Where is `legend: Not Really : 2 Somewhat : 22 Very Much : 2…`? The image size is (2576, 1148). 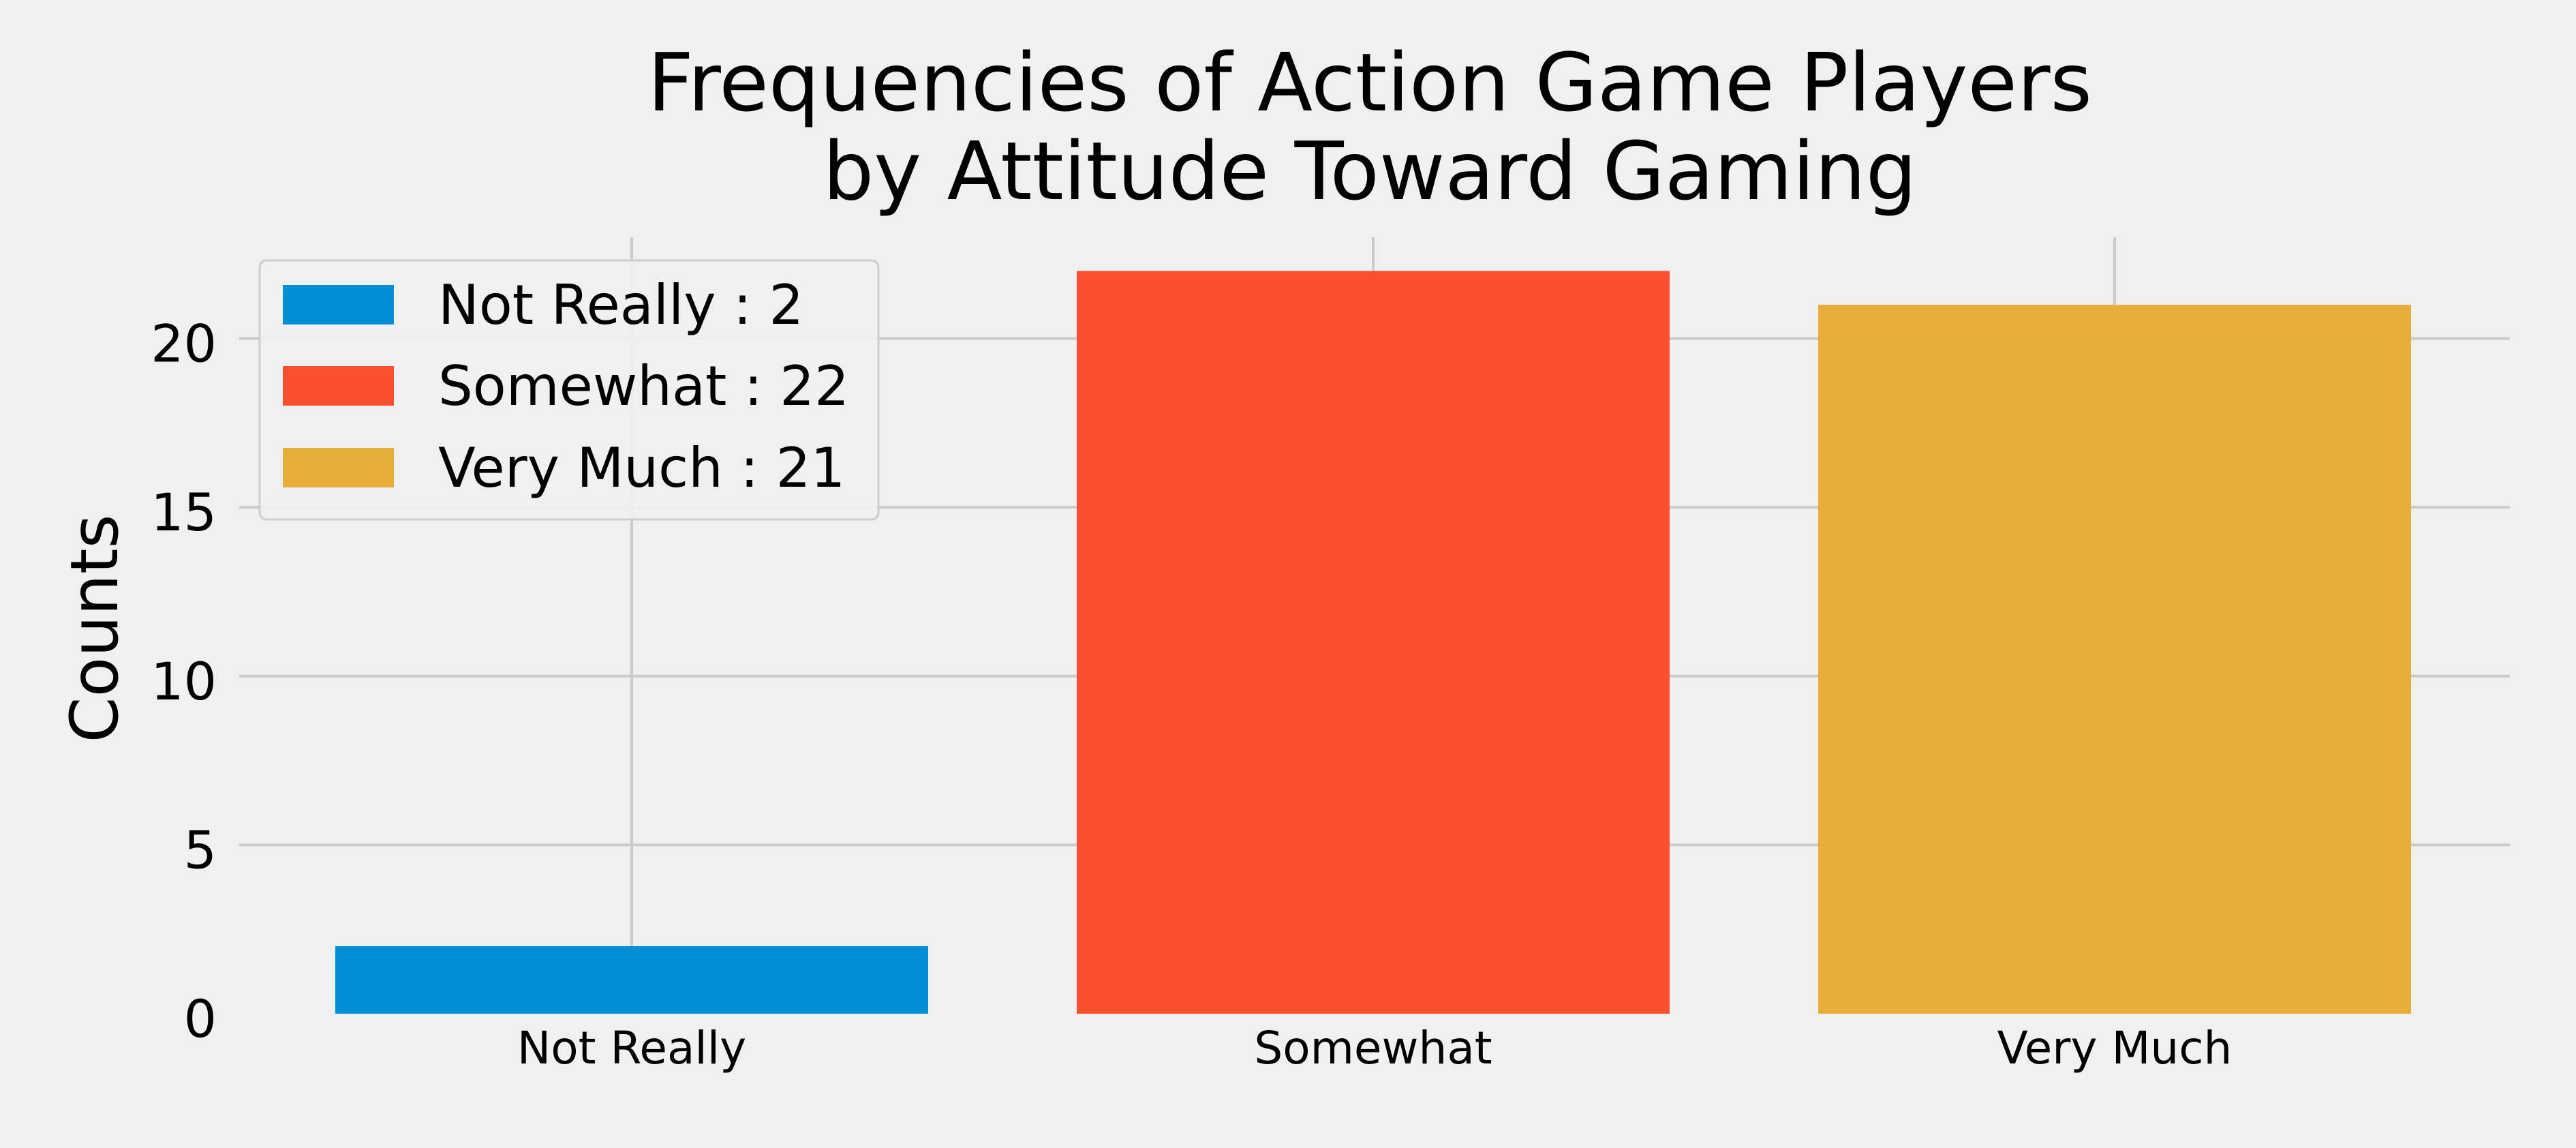
legend: Not Really : 2 Somewhat : 22 Very Much : 2… is located at coordinates (569, 390).